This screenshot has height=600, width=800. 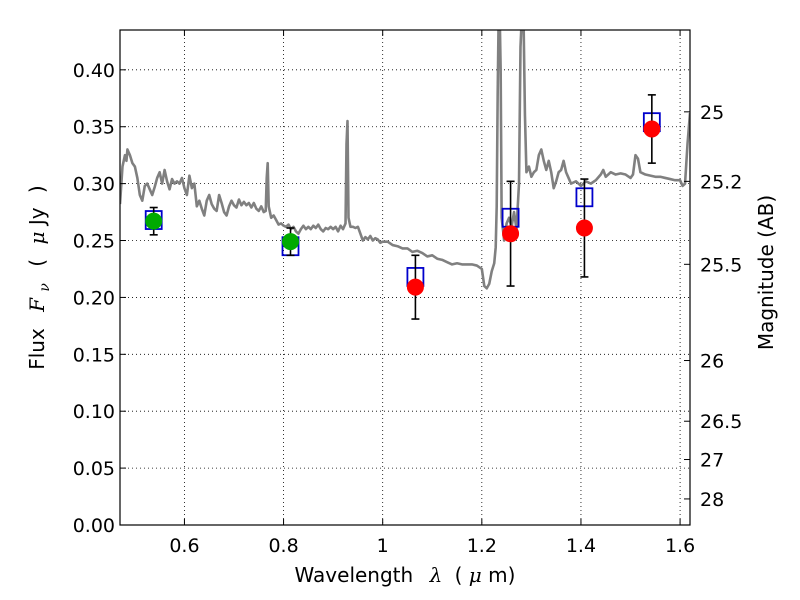 What do you see at coordinates (37, 189) in the screenshot?
I see `y-axis-label-close: )` at bounding box center [37, 189].